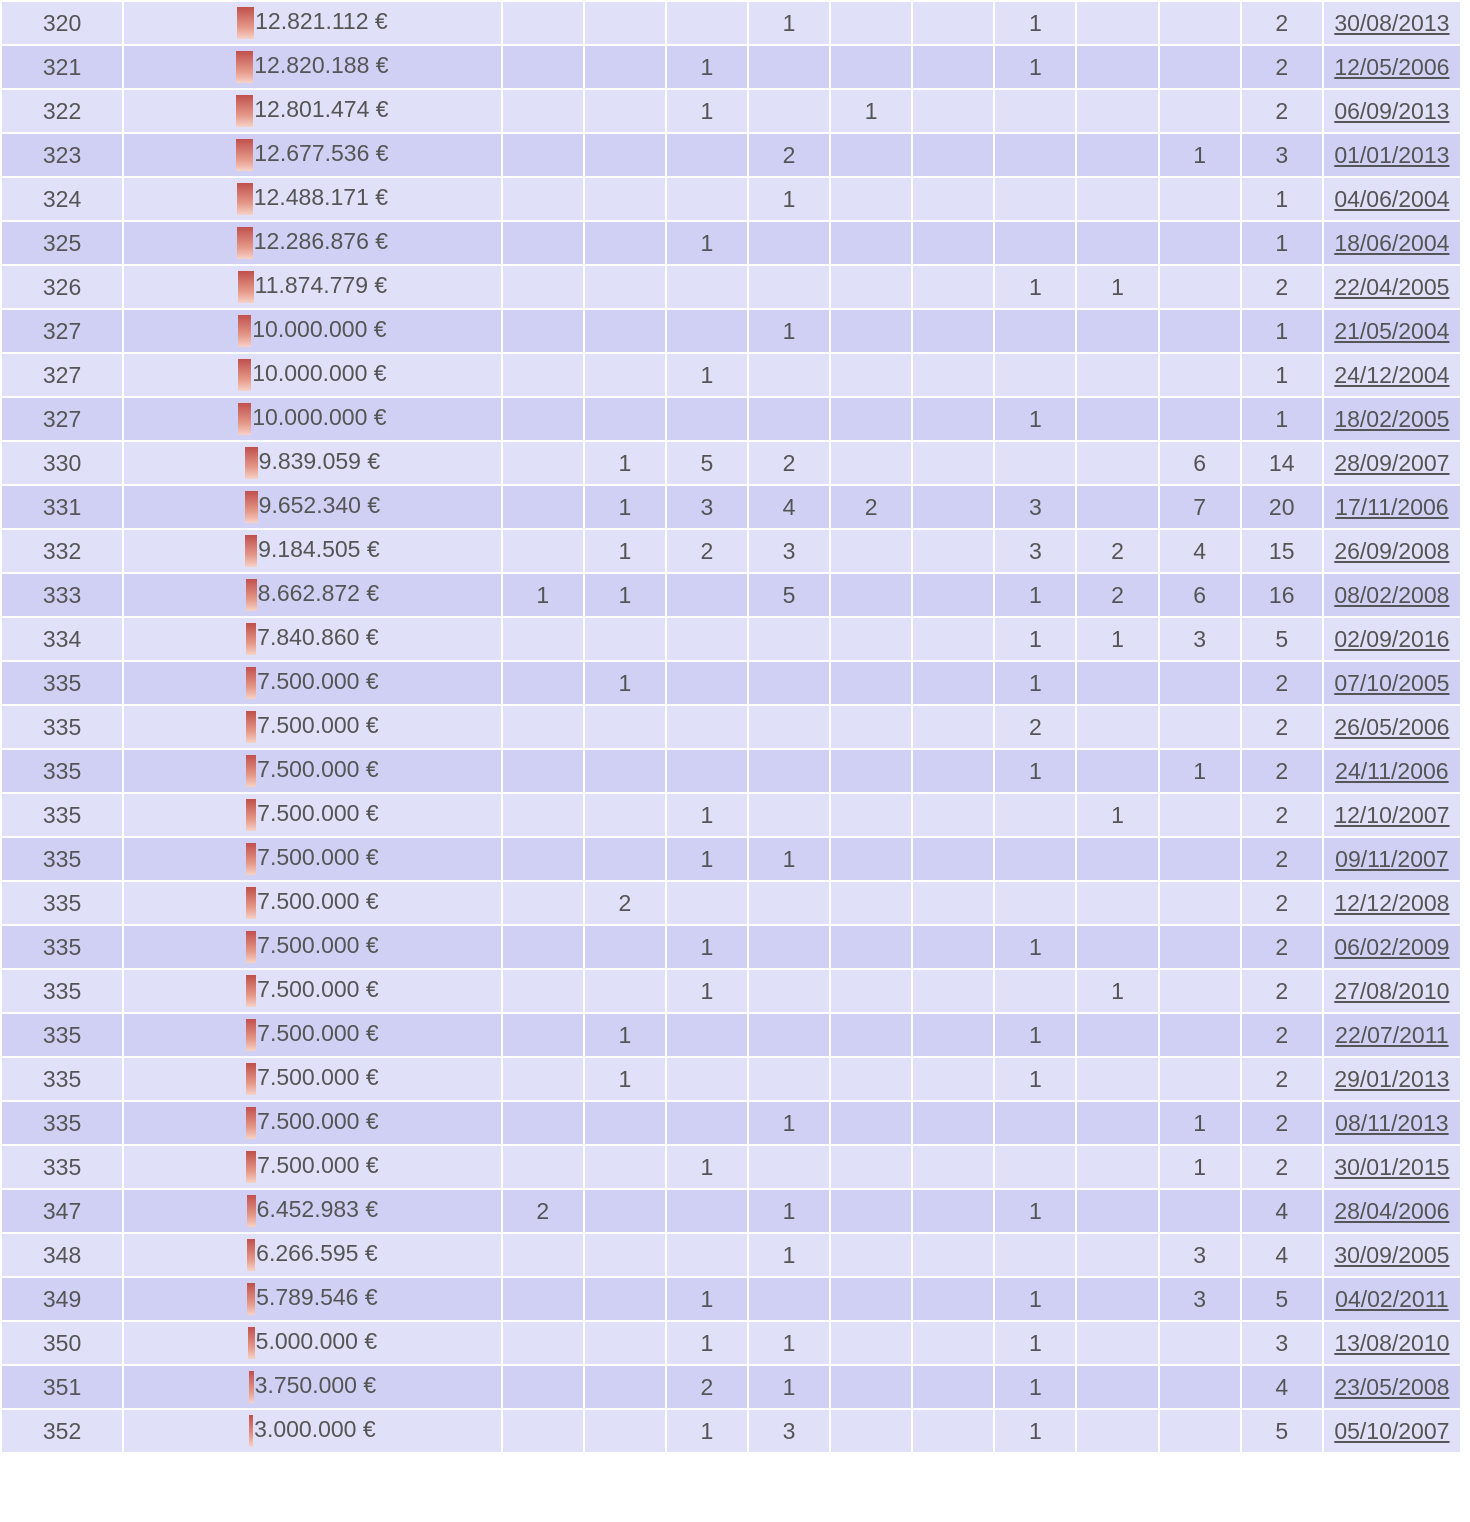 The image size is (1470, 1522). What do you see at coordinates (1199, 551) in the screenshot?
I see `count-cell: 4` at bounding box center [1199, 551].